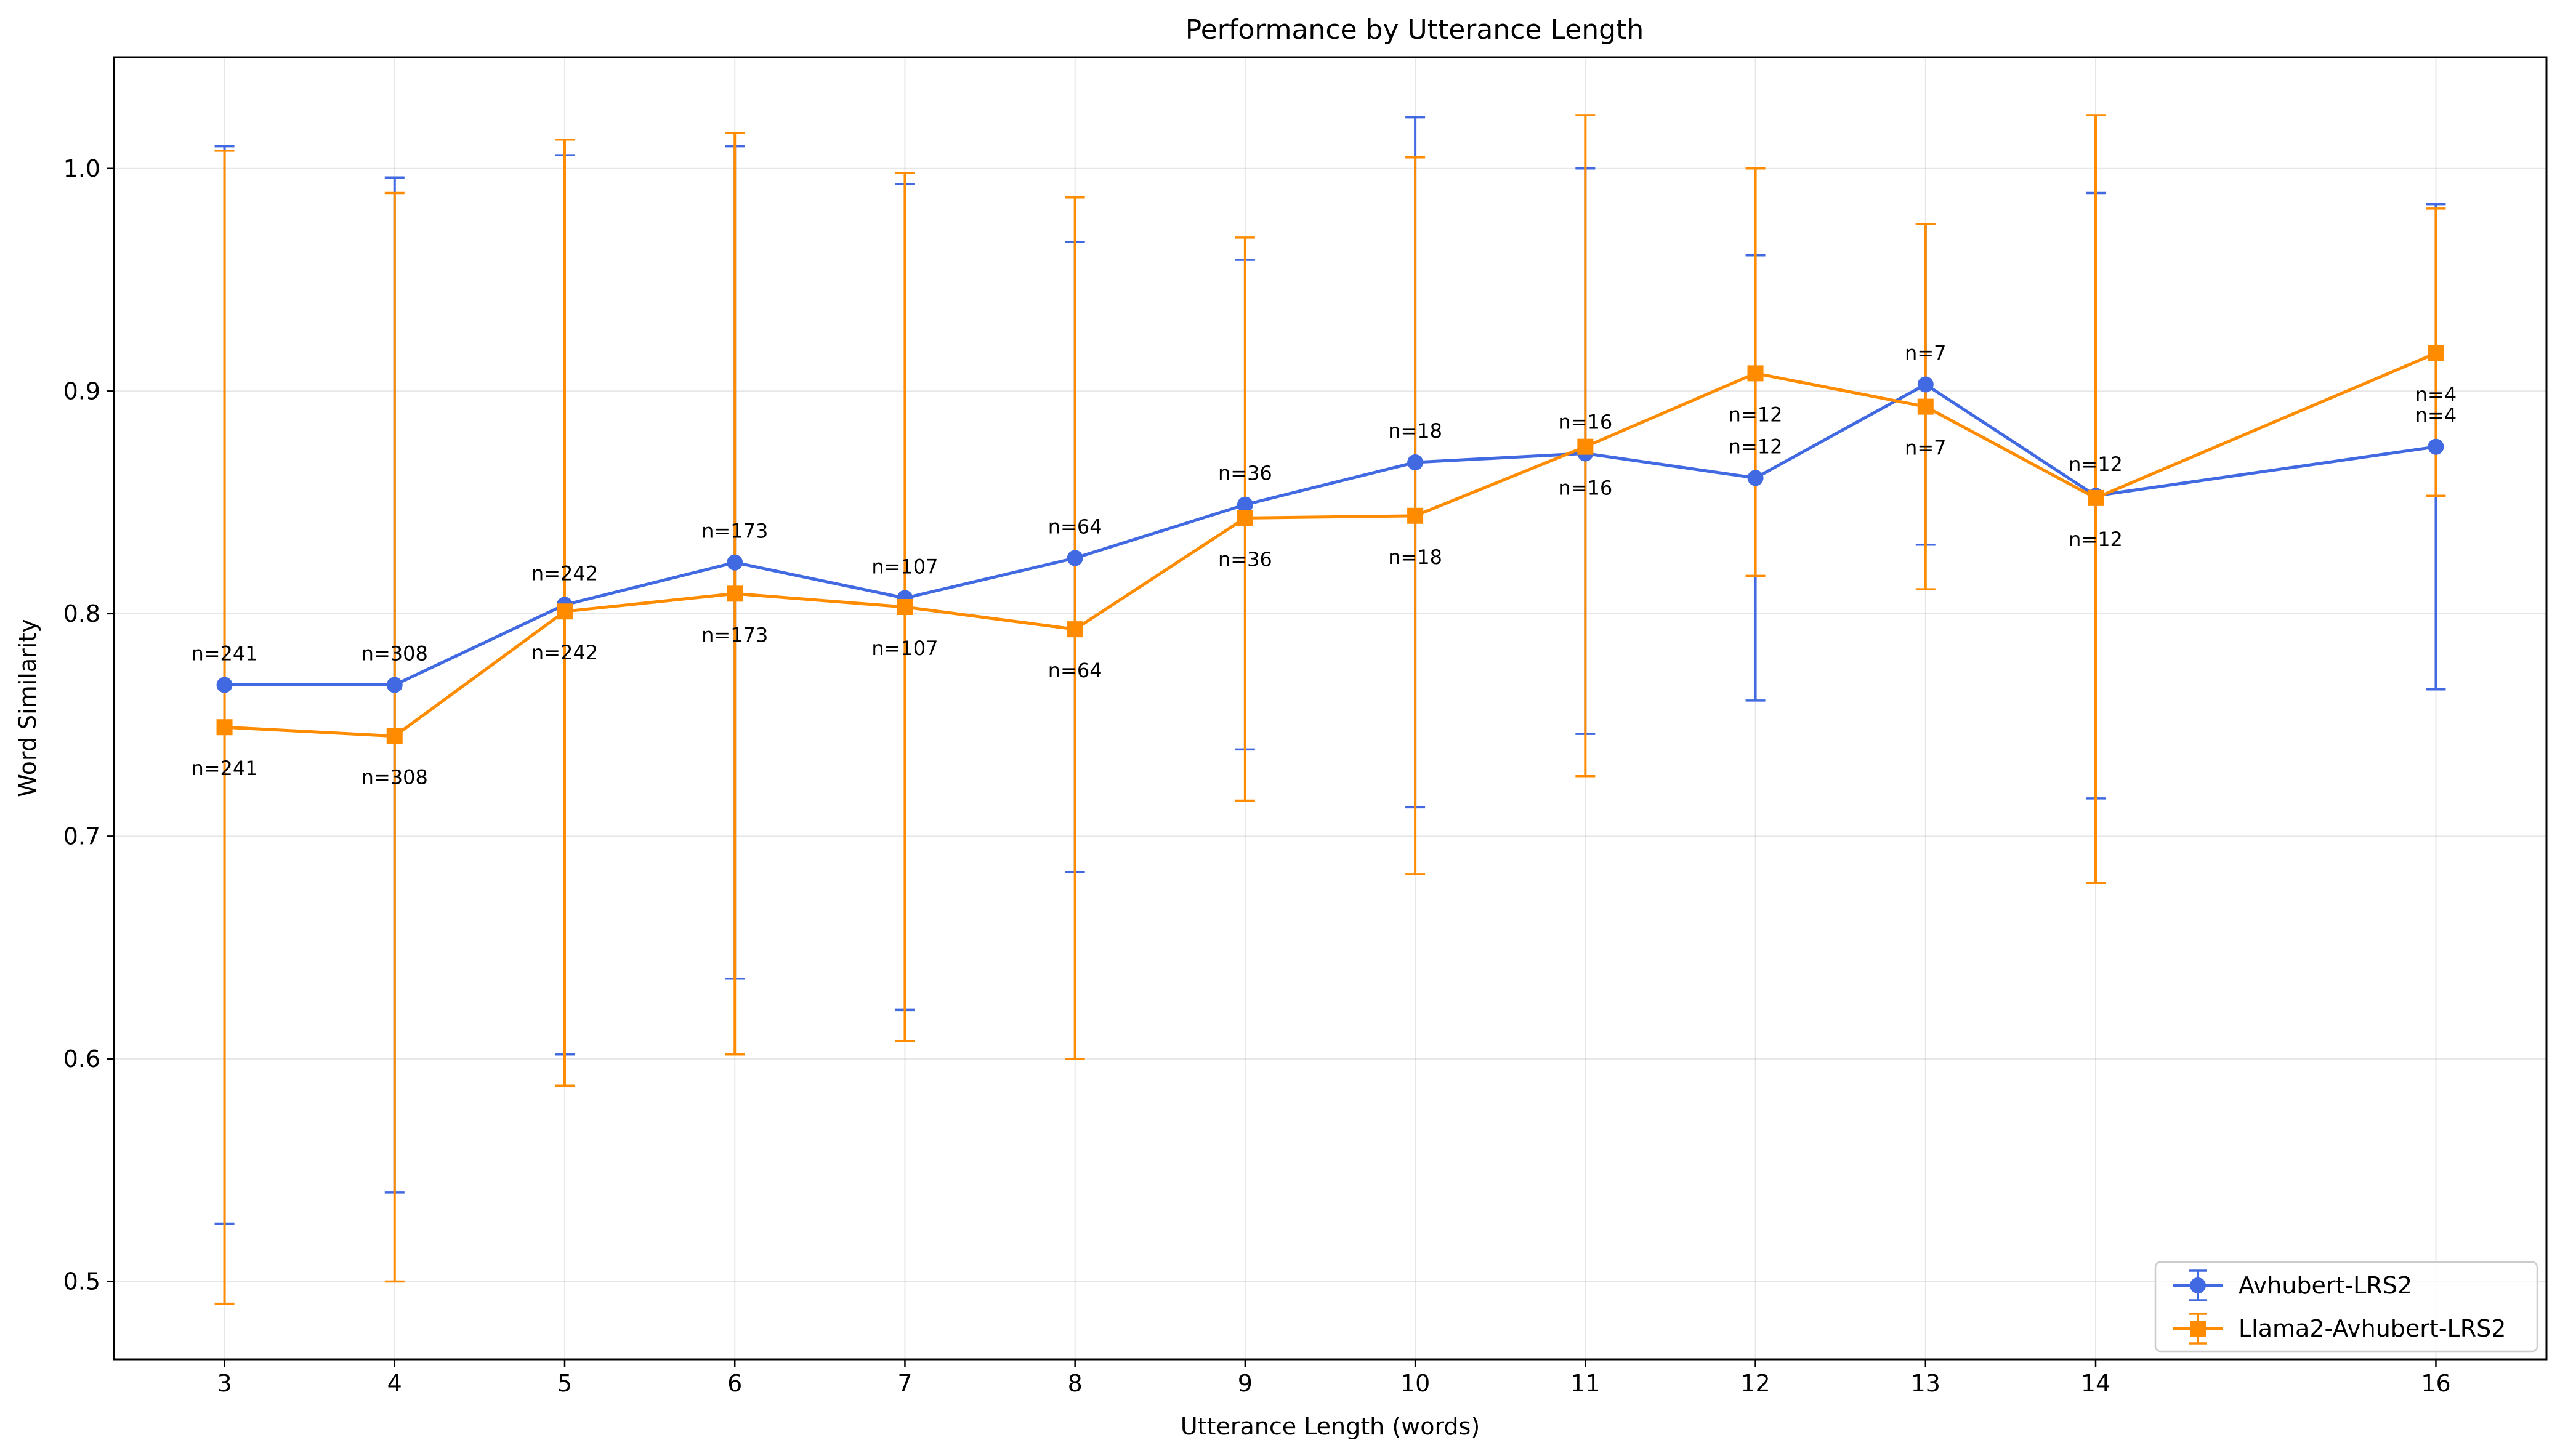 This screenshot has height=1456, width=2568. Describe the element at coordinates (224, 1384) in the screenshot. I see `x-tick-label: 3` at that location.